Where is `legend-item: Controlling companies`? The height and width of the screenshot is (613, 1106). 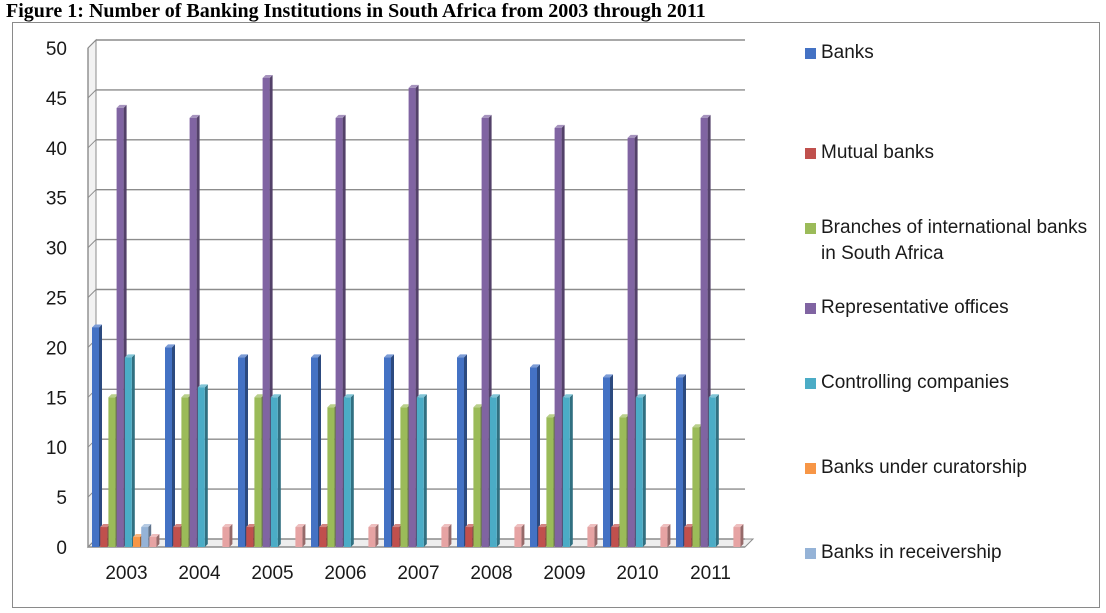
legend-item: Controlling companies is located at coordinates (948, 383).